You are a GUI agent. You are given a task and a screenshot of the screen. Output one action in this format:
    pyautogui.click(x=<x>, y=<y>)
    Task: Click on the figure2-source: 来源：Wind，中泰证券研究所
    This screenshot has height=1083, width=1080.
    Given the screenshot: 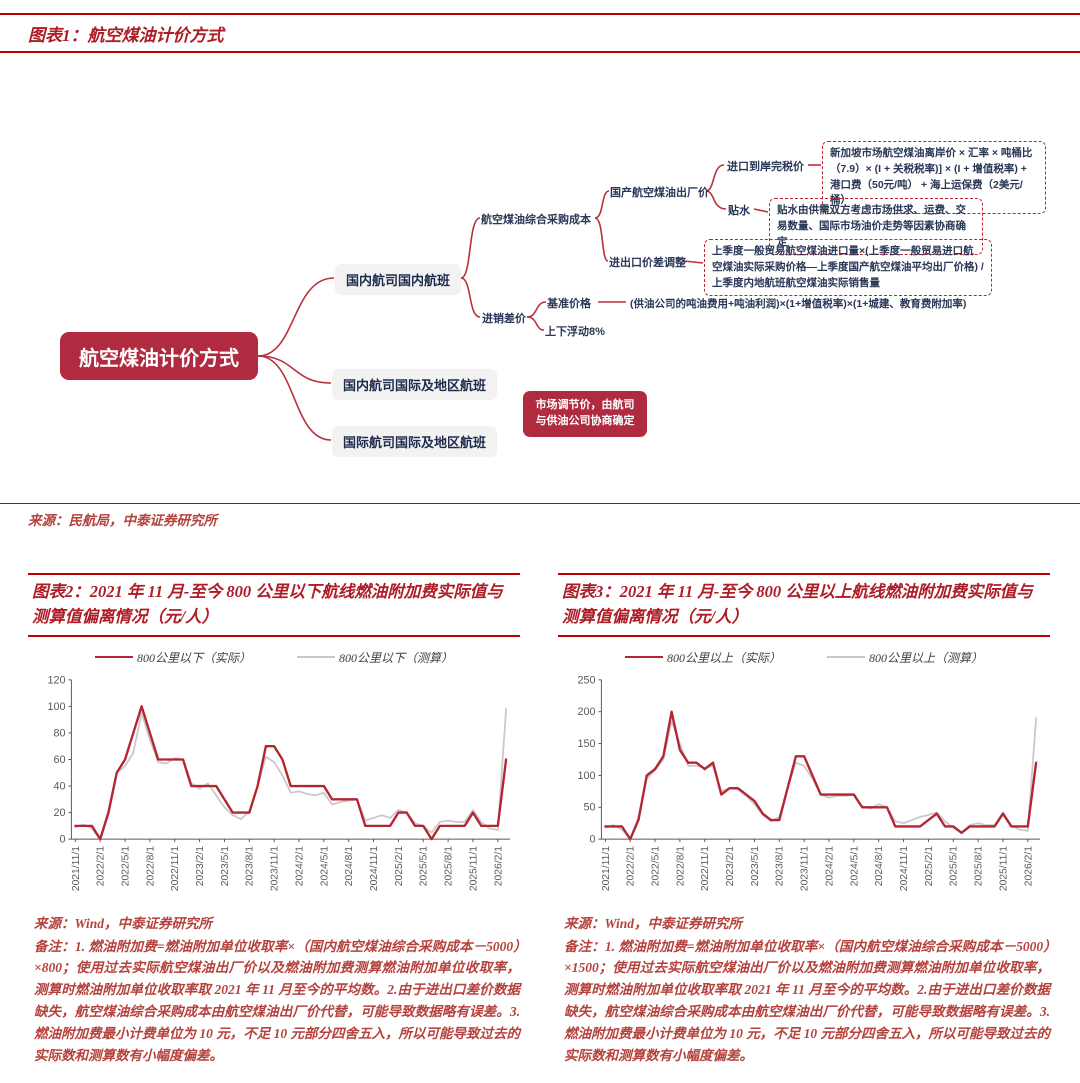 What is the action you would take?
    pyautogui.click(x=123, y=923)
    